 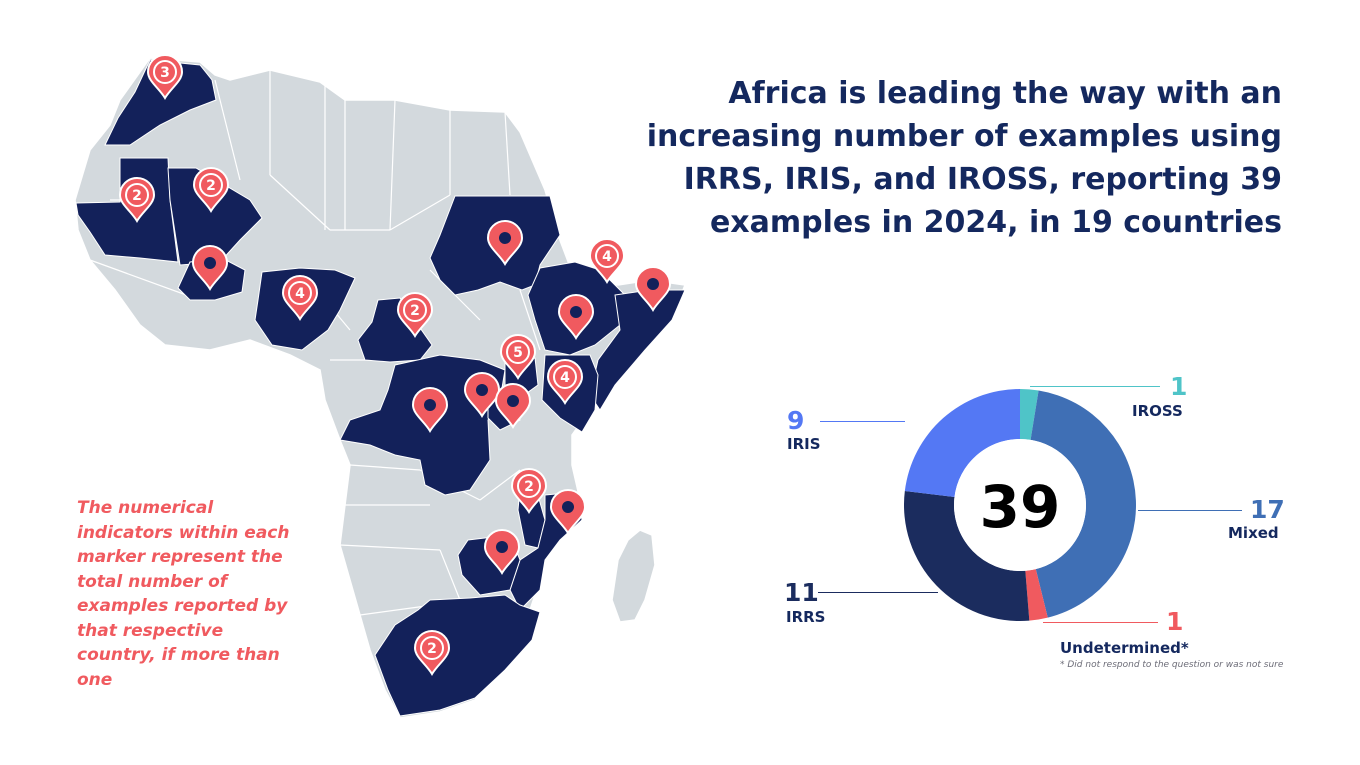 What do you see at coordinates (1100, 622) in the screenshot?
I see `leader-undetermined` at bounding box center [1100, 622].